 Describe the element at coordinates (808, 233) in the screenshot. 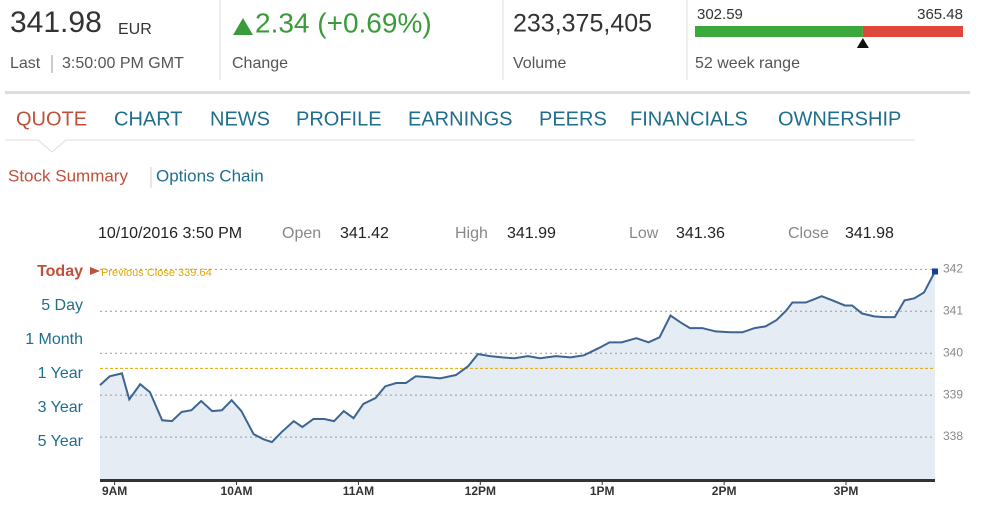

I see `info-label: Close` at that location.